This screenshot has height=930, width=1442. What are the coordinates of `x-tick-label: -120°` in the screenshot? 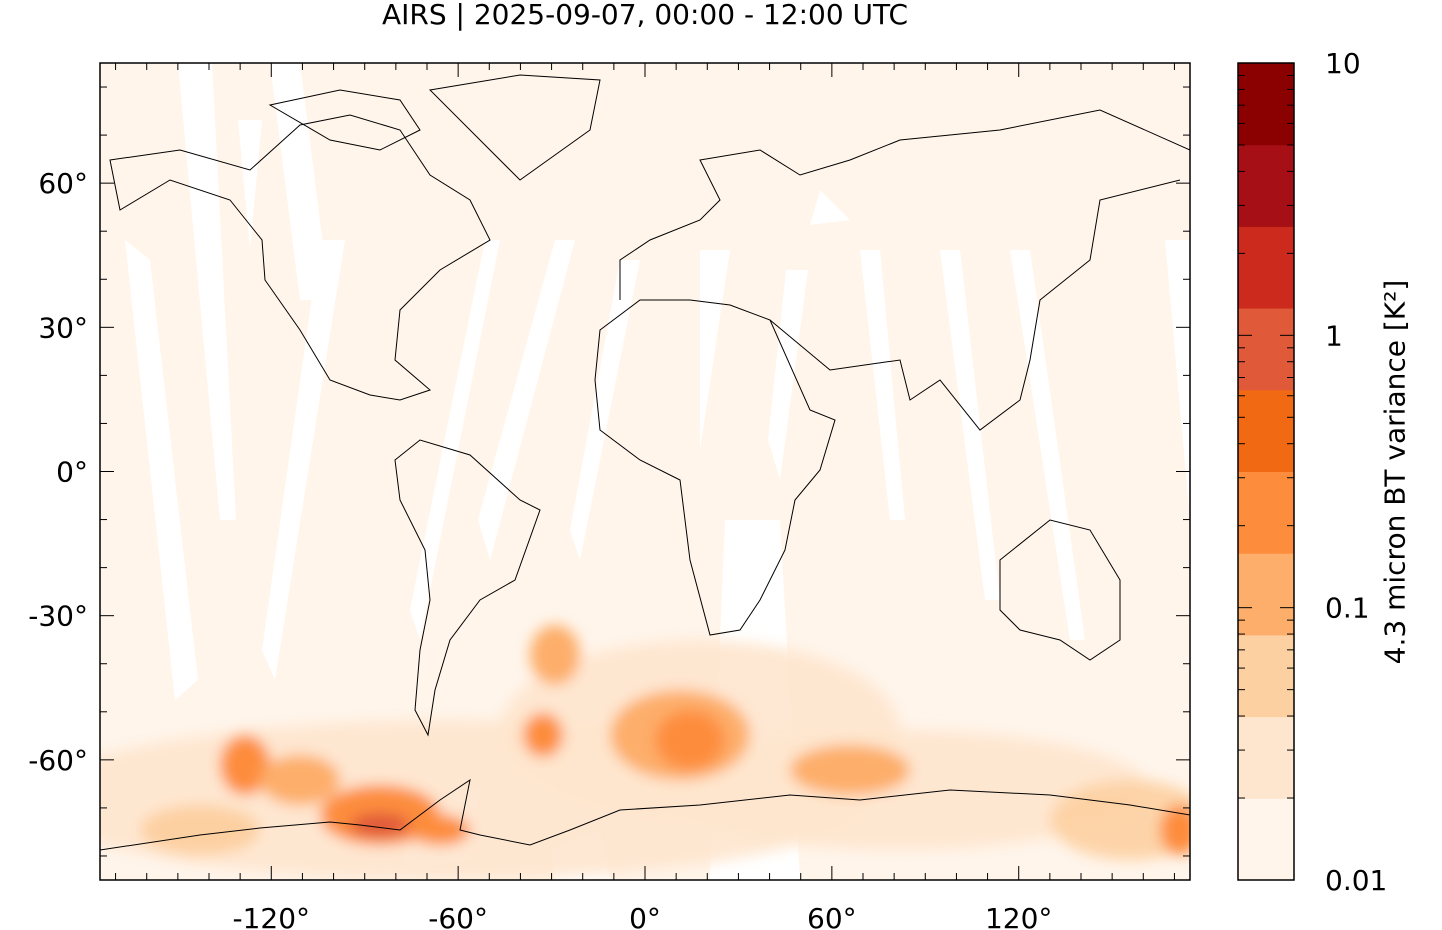 It's located at (272, 916).